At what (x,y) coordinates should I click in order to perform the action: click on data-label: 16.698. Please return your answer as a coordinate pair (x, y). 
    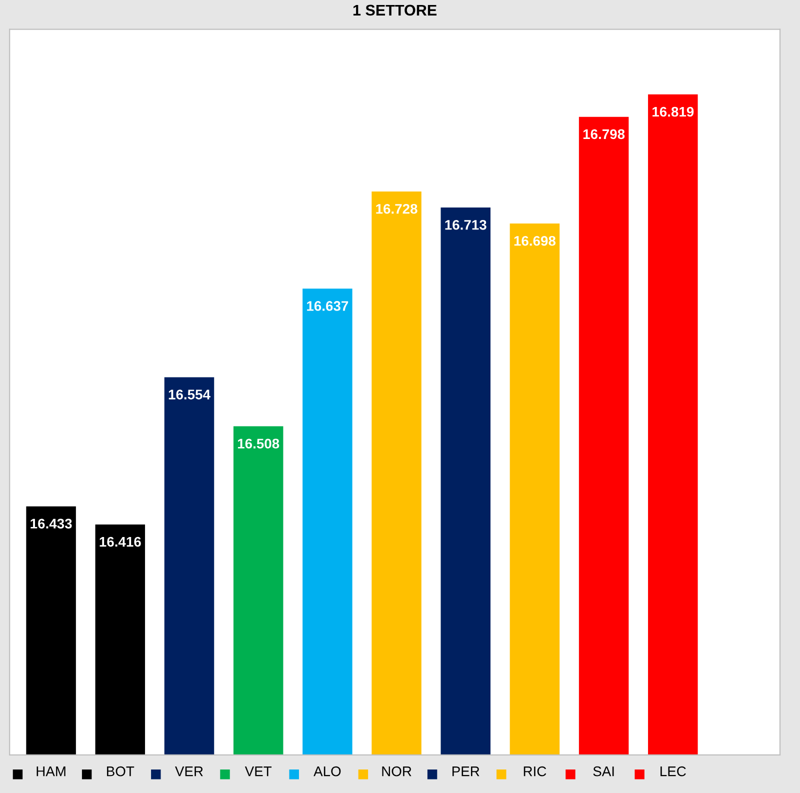
    Looking at the image, I should click on (535, 241).